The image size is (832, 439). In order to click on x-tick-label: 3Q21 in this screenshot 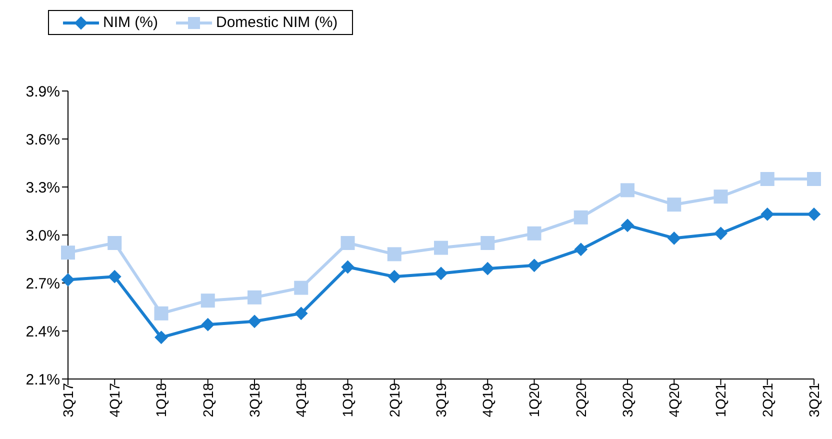, I will do `click(814, 400)`.